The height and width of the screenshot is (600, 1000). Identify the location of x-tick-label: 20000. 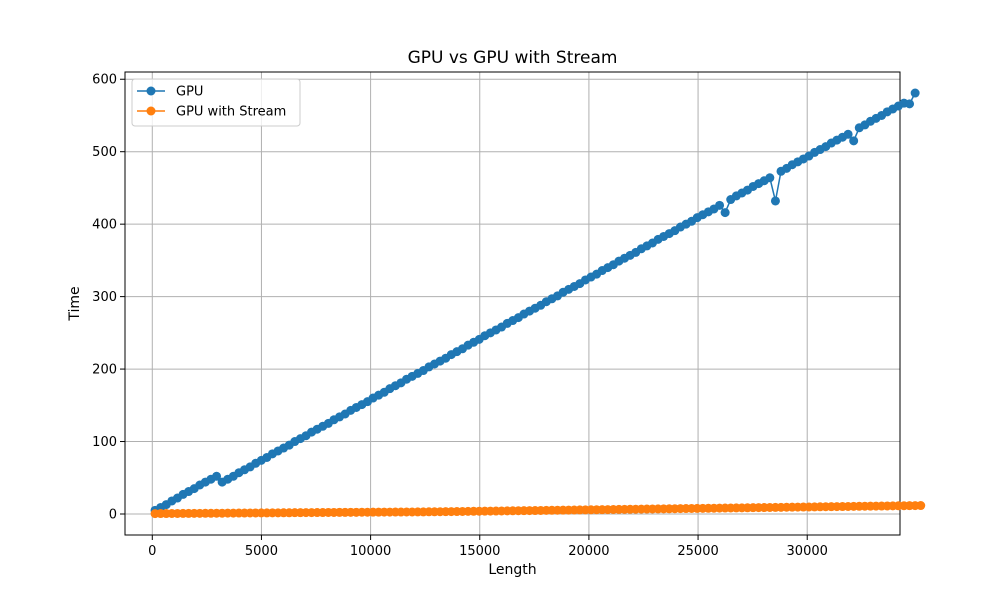
(588, 551).